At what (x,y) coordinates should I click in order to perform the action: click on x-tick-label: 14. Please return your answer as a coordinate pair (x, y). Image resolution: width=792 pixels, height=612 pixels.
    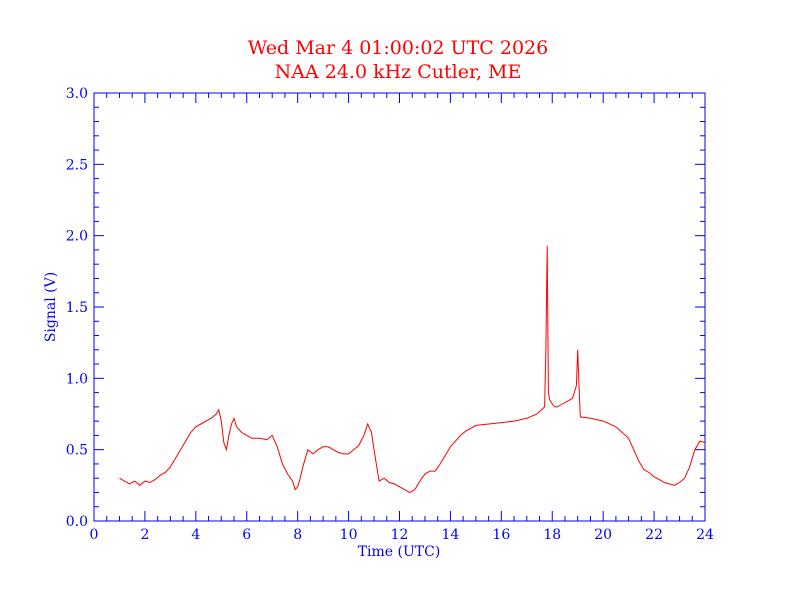
    Looking at the image, I should click on (451, 535).